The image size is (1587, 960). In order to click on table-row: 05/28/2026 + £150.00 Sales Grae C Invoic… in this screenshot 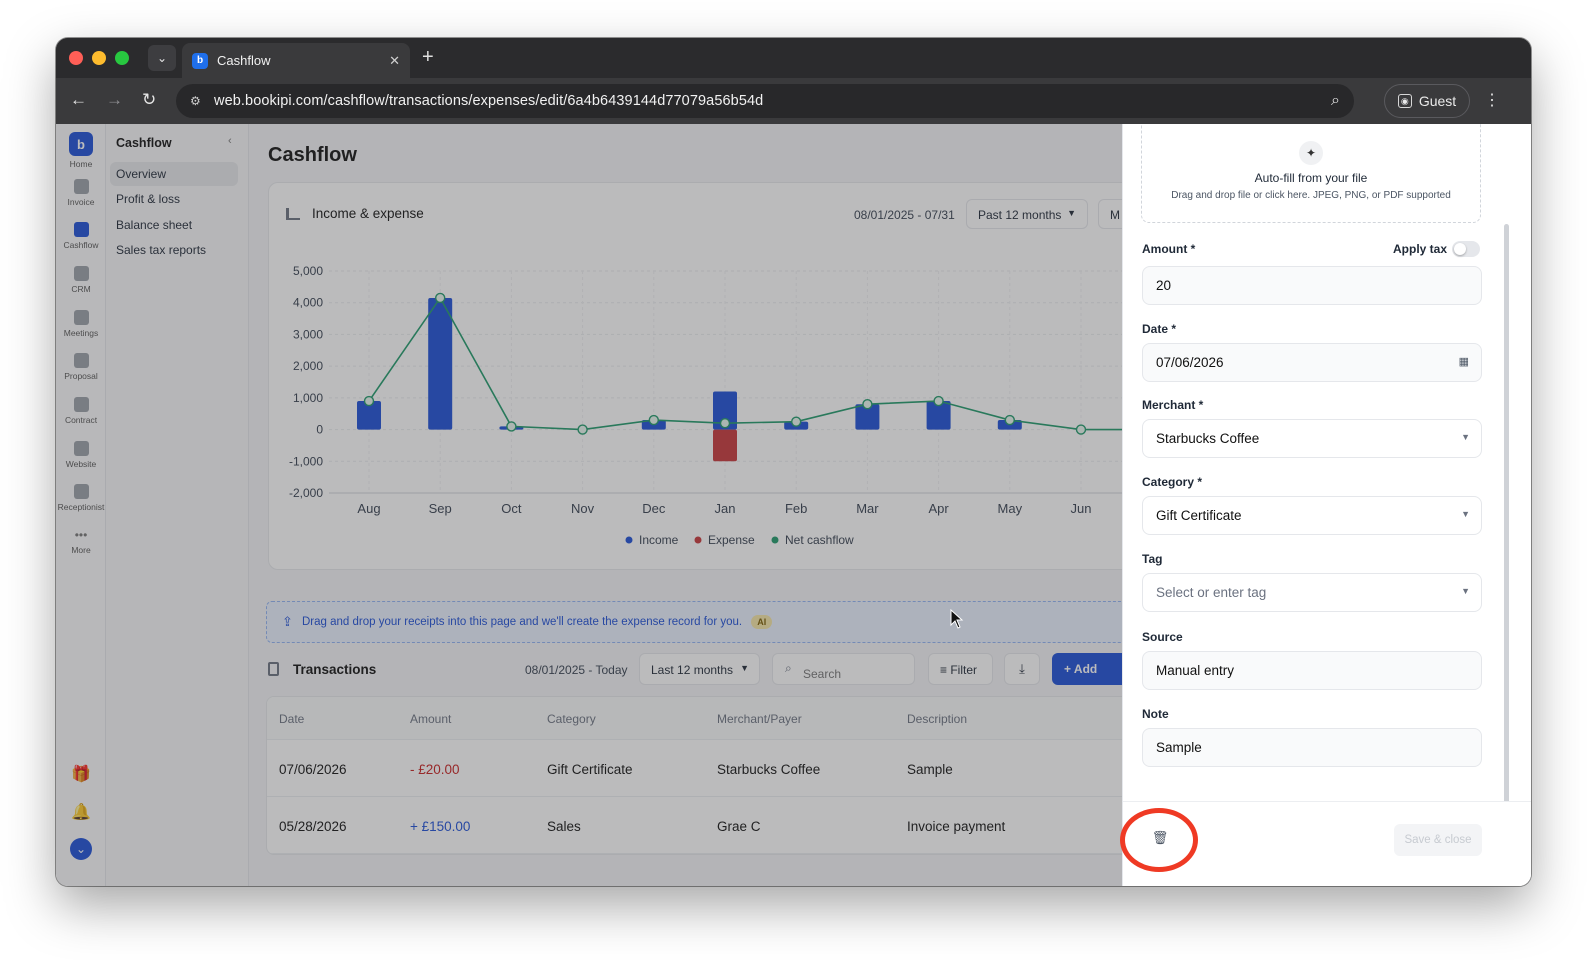, I will do `click(706, 825)`.